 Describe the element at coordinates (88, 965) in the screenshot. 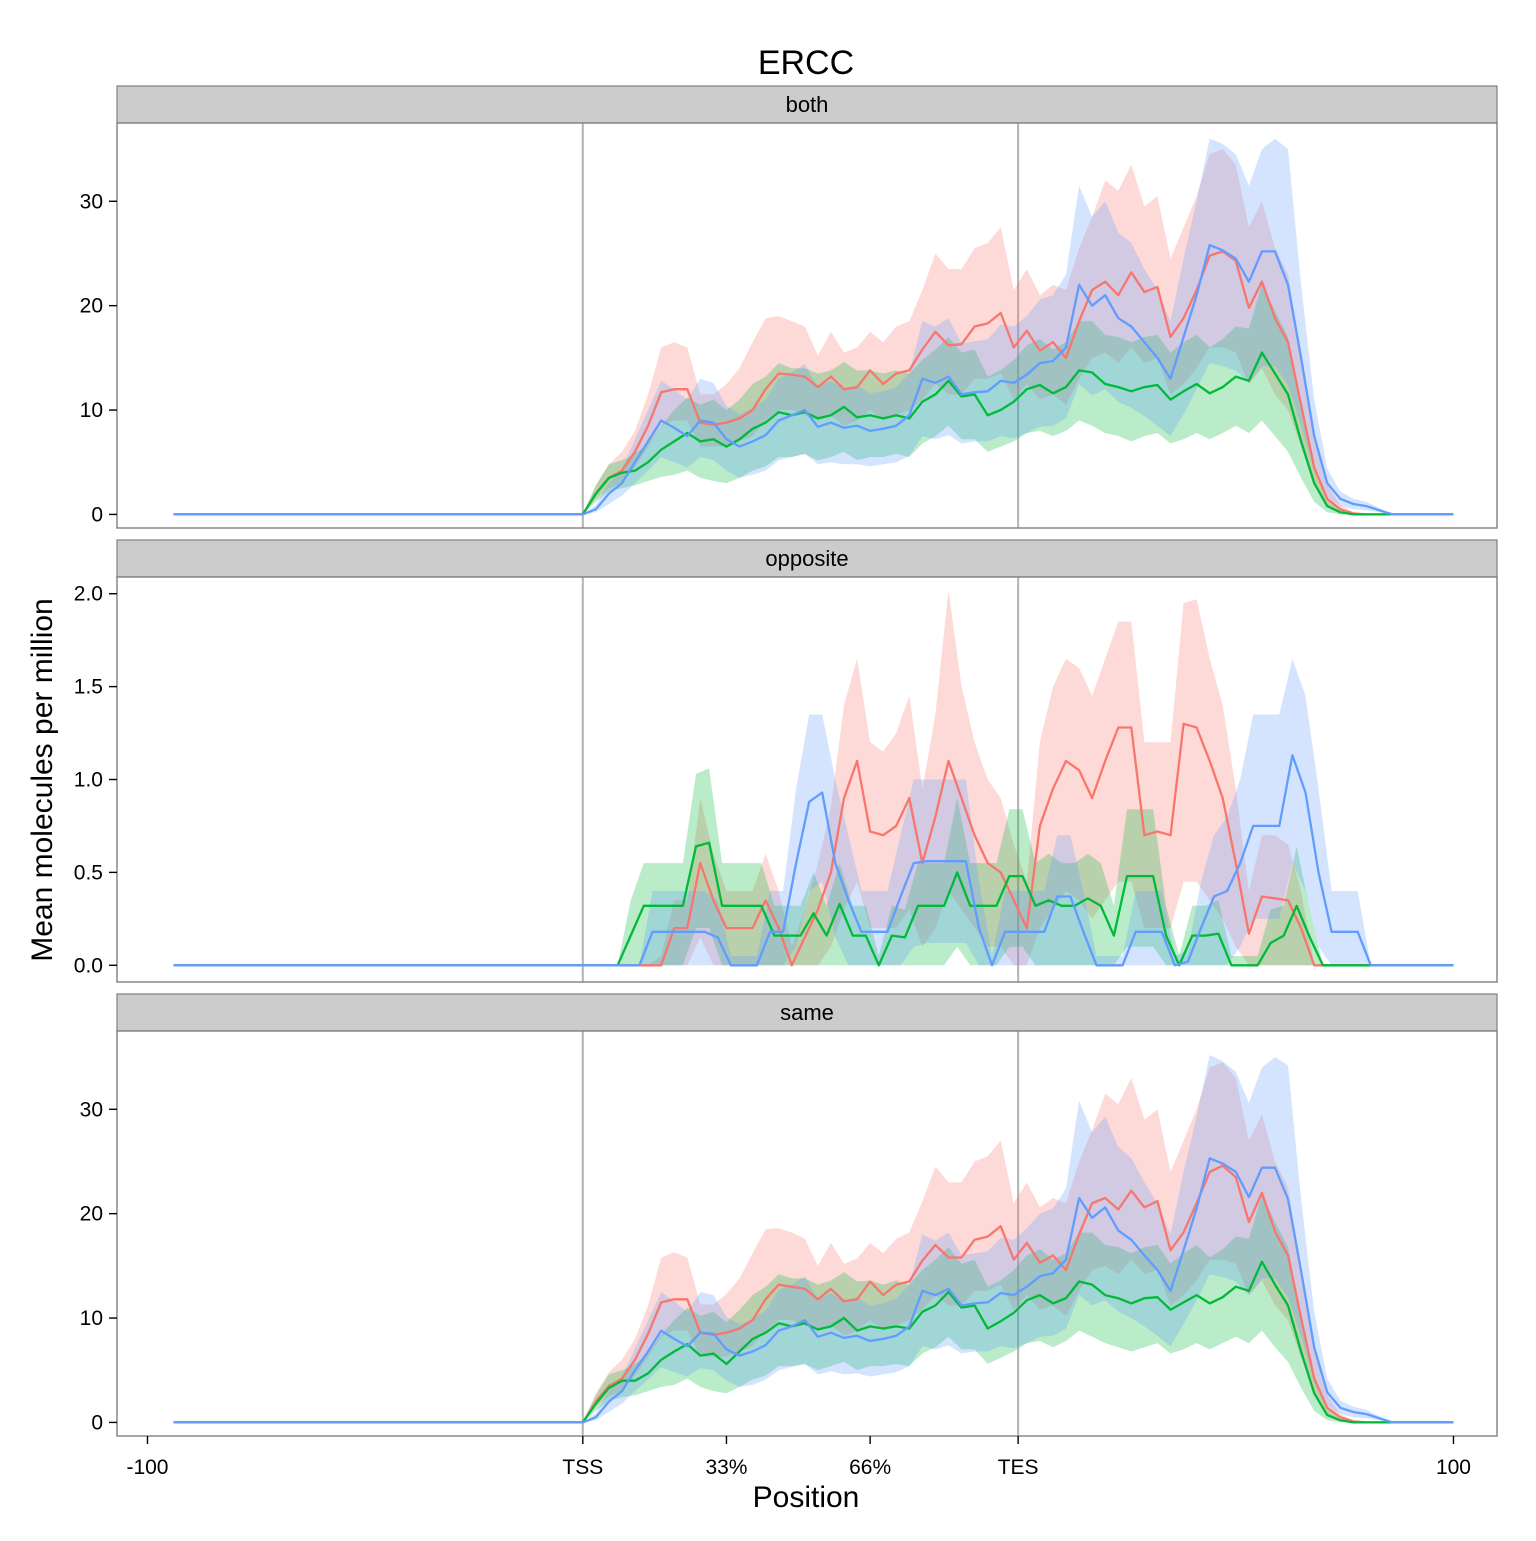

I see `y-tick-label: 0.0` at that location.